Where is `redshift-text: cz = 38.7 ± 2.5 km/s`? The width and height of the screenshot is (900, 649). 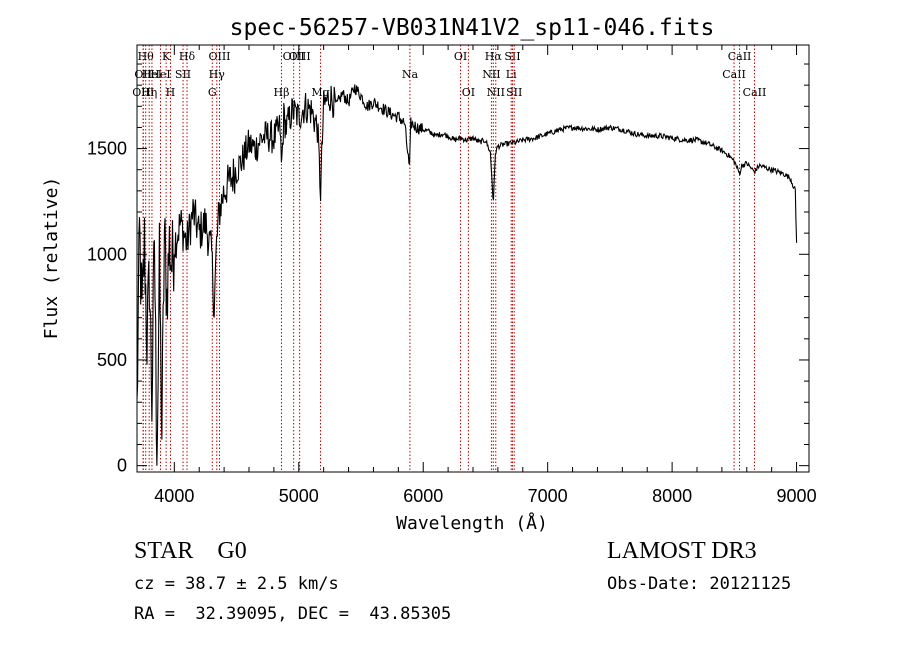
redshift-text: cz = 38.7 ± 2.5 km/s is located at coordinates (236, 584).